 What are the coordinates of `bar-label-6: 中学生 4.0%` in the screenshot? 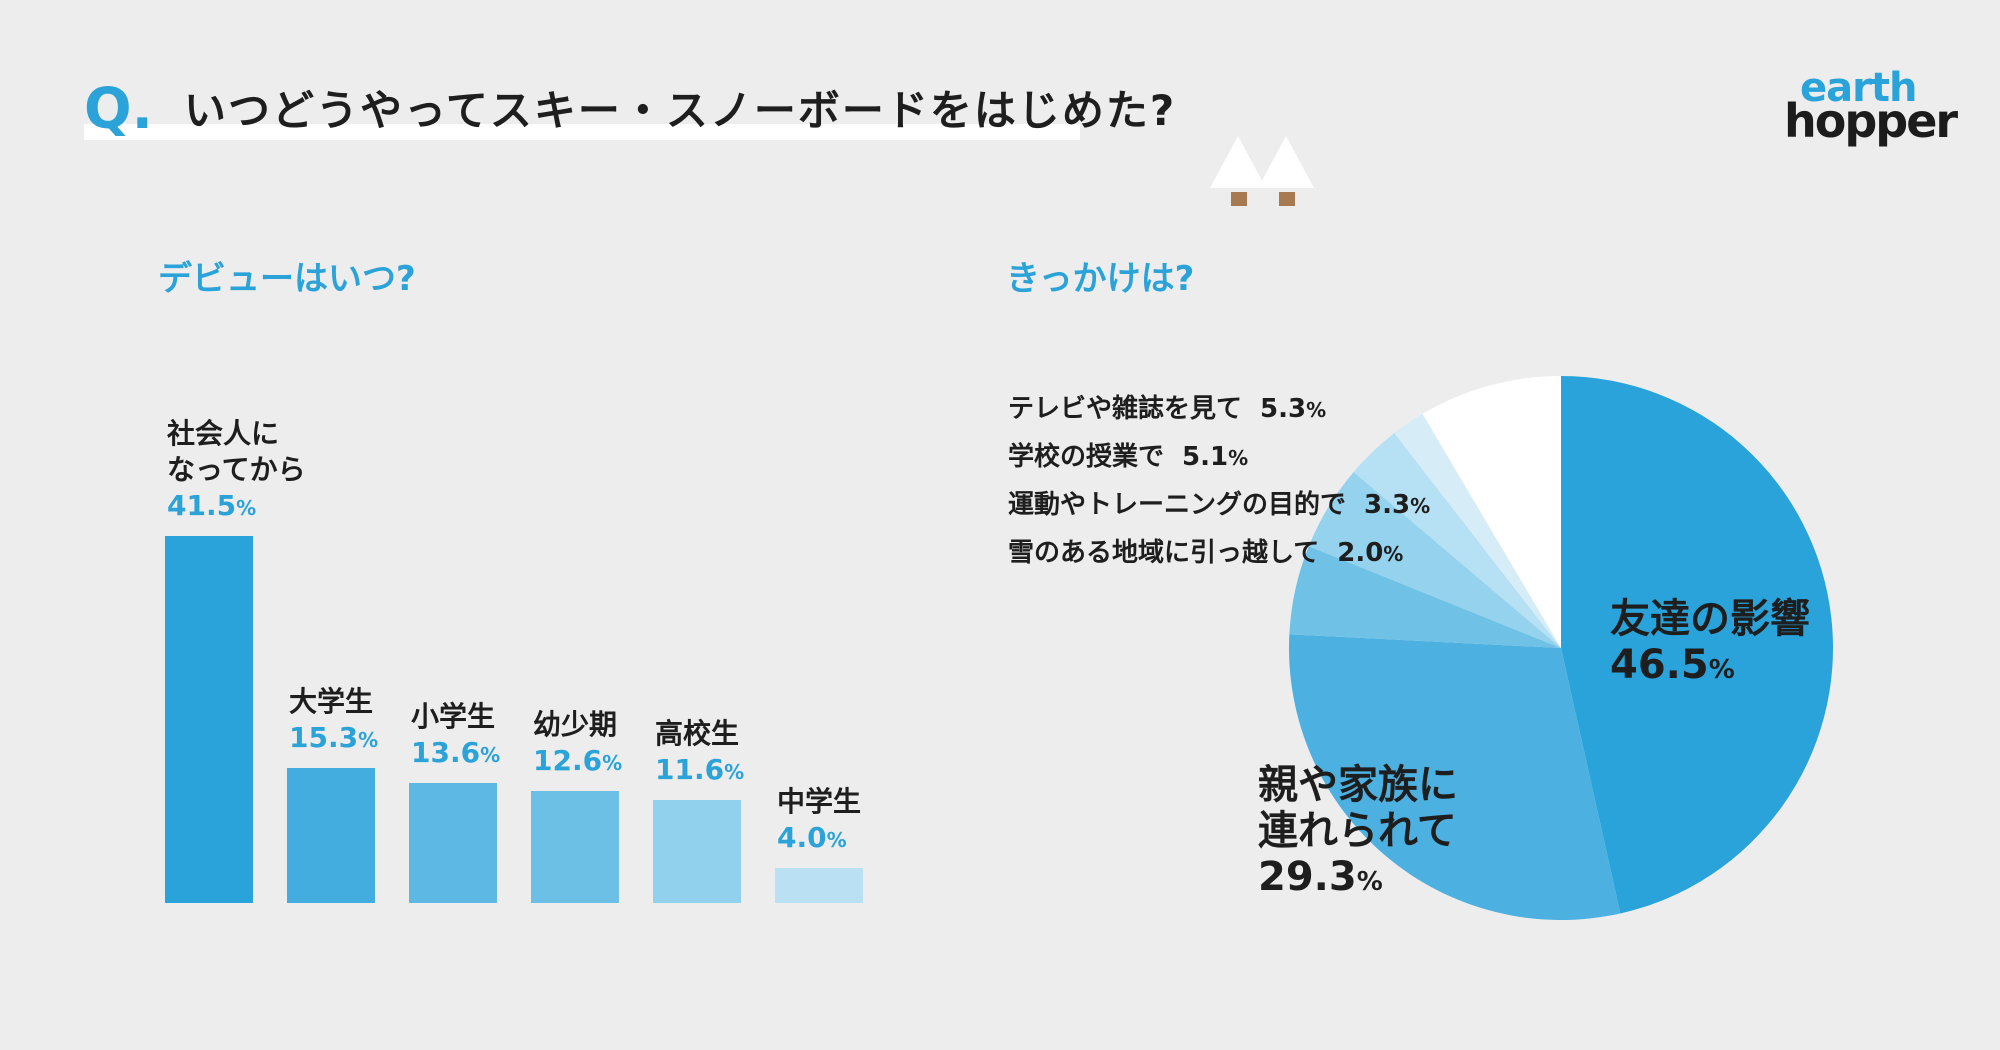 It's located at (819, 821).